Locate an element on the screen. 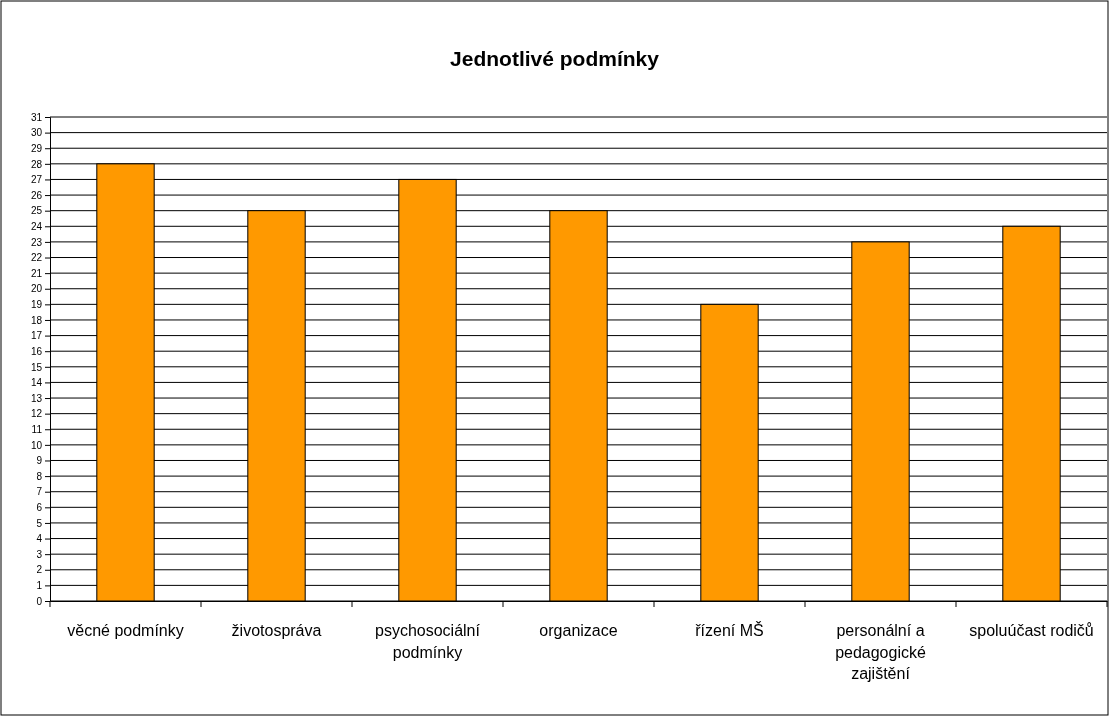 This screenshot has height=716, width=1109. y-tick-label: 30 is located at coordinates (36, 133).